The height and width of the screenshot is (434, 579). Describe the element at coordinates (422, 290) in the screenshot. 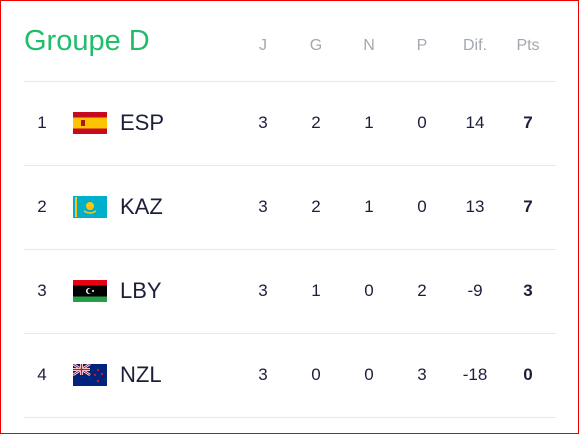

I see `lost: 2` at that location.